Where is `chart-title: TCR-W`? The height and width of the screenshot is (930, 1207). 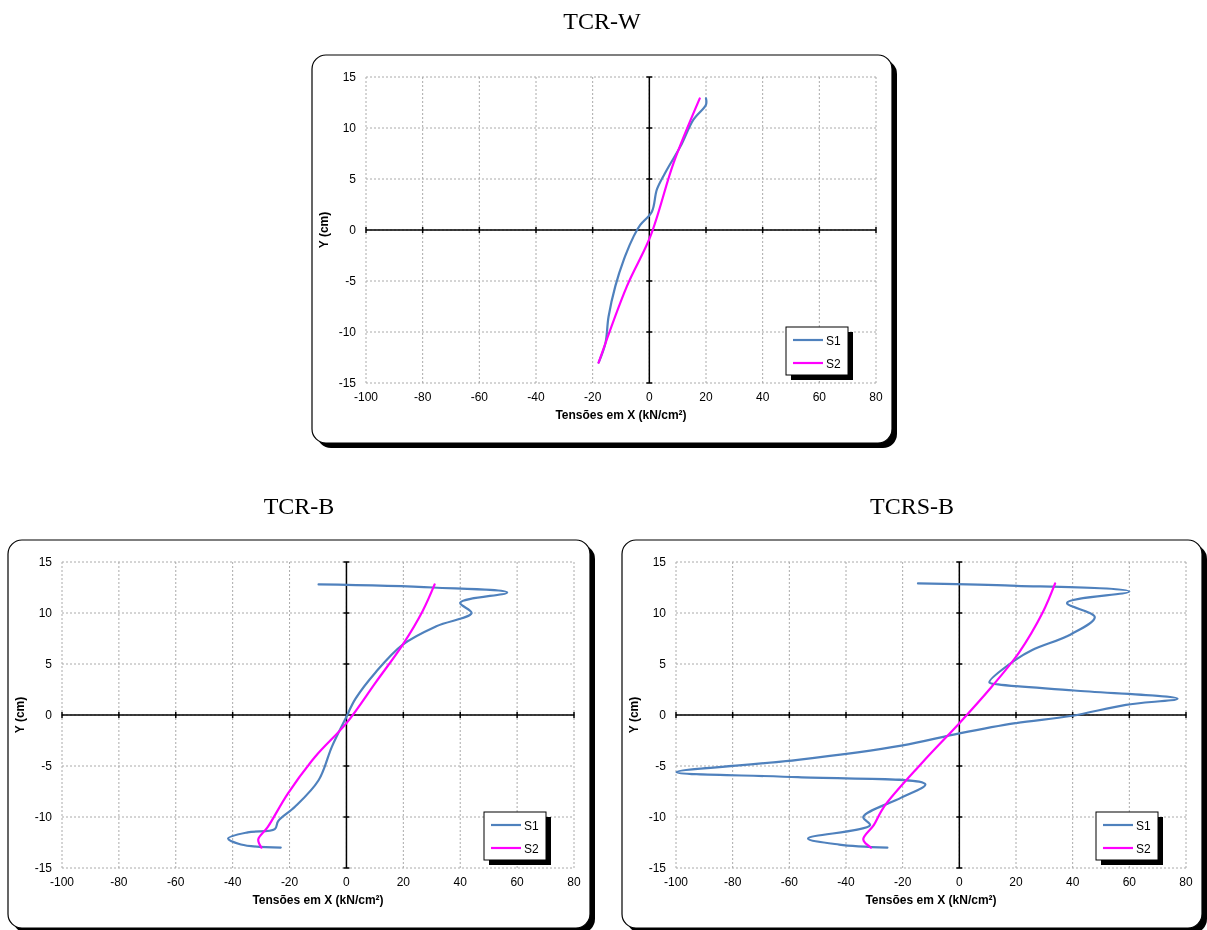 chart-title: TCR-W is located at coordinates (602, 21).